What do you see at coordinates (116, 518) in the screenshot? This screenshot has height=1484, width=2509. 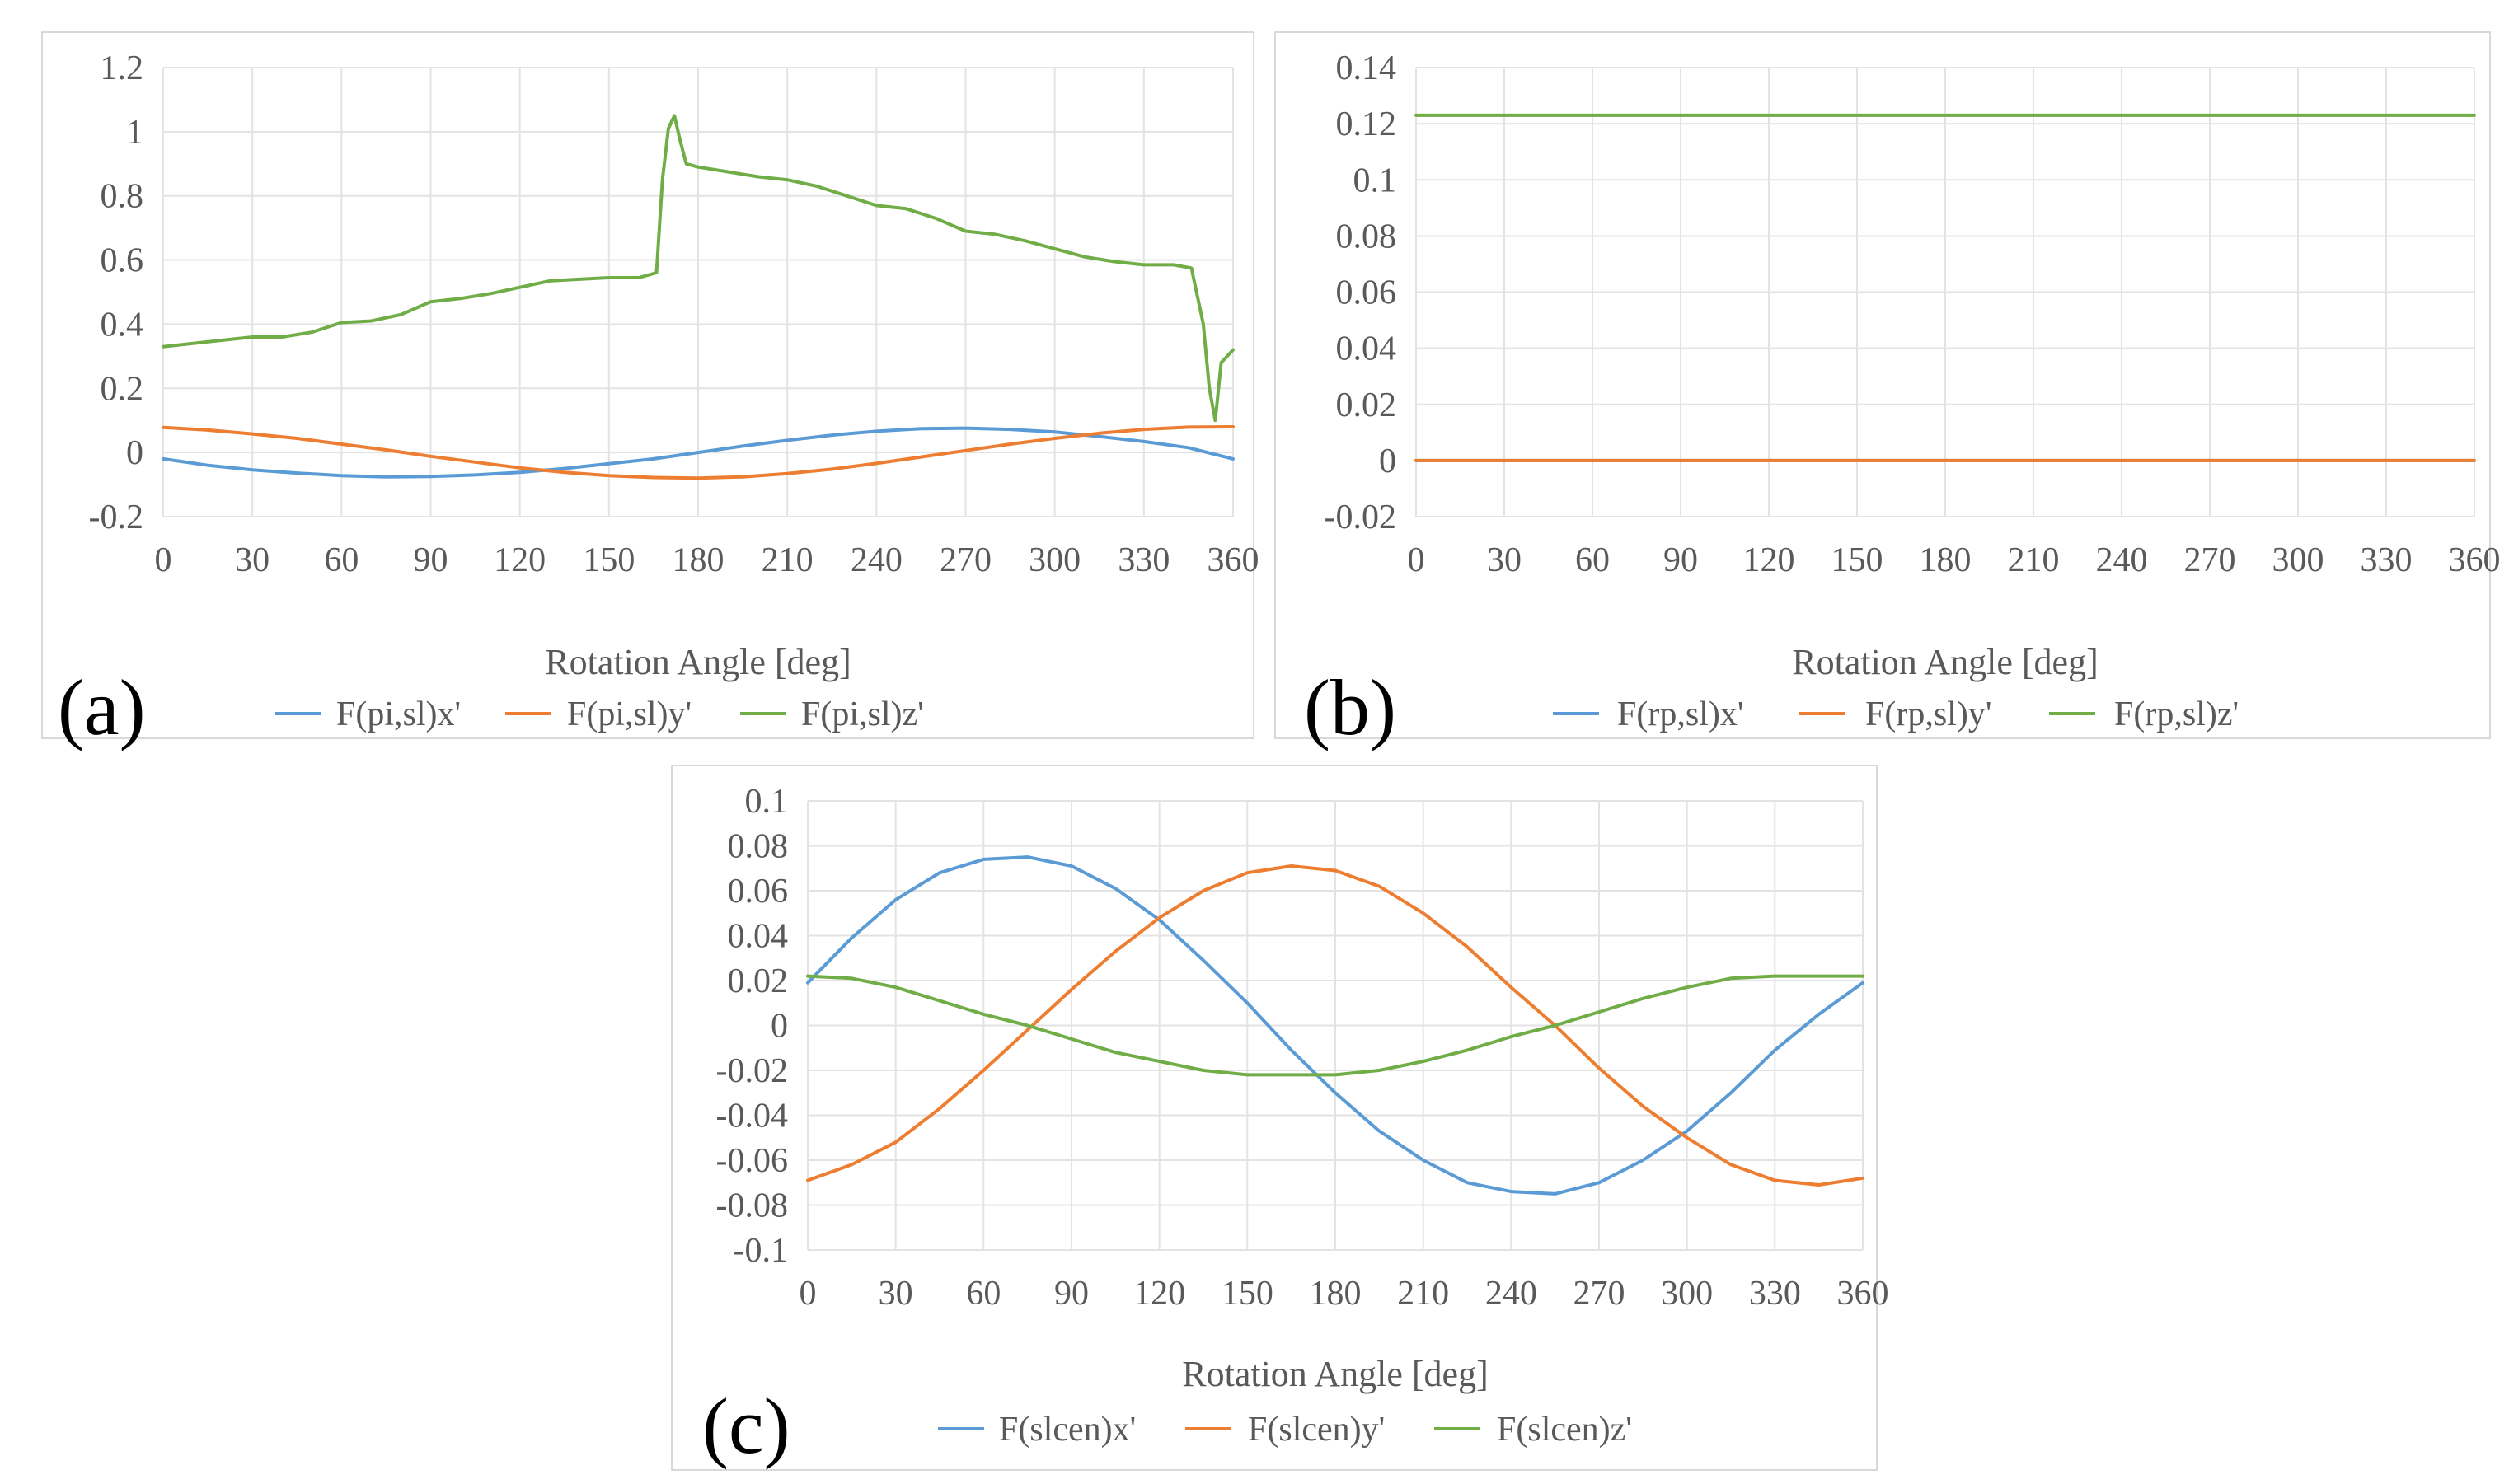 I see `y-tick-label: -0.2` at bounding box center [116, 518].